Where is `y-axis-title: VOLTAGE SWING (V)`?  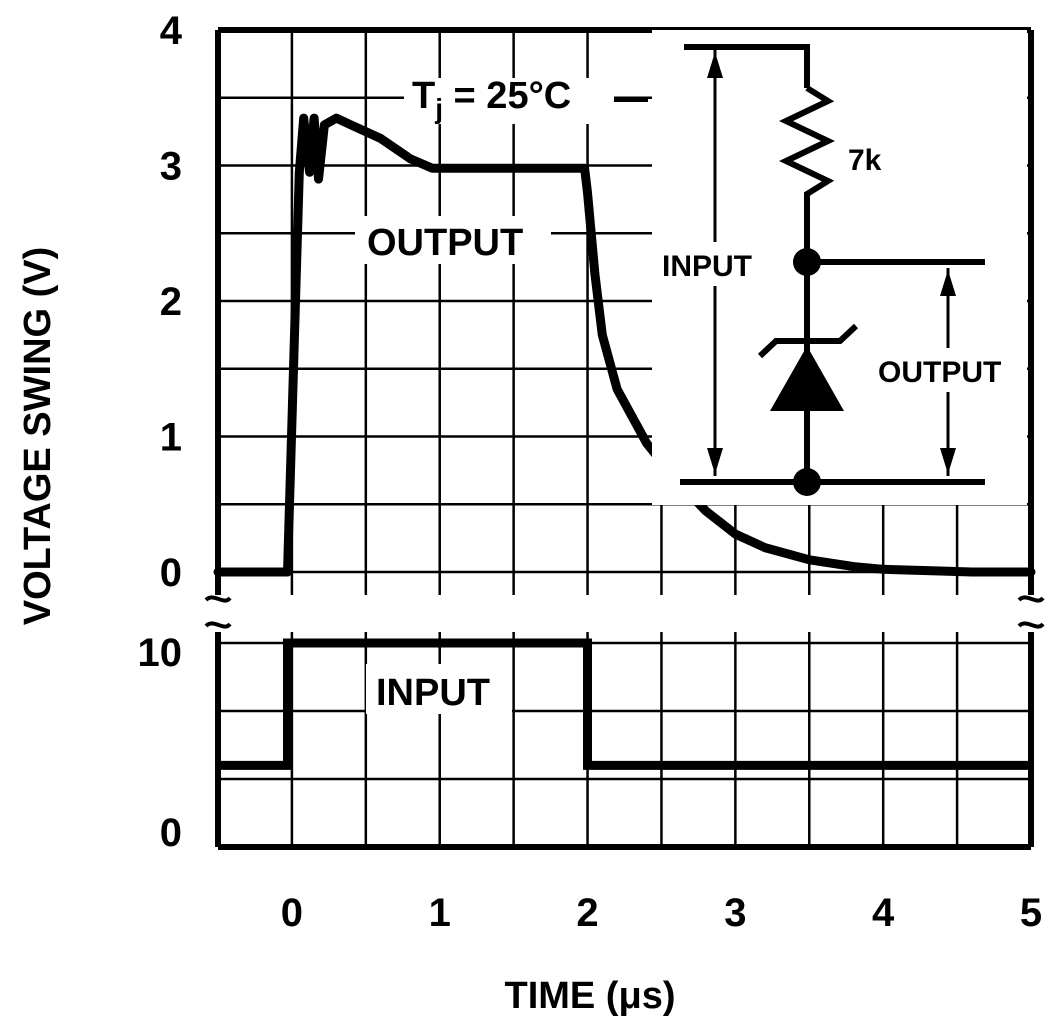 y-axis-title: VOLTAGE SWING (V) is located at coordinates (38, 436).